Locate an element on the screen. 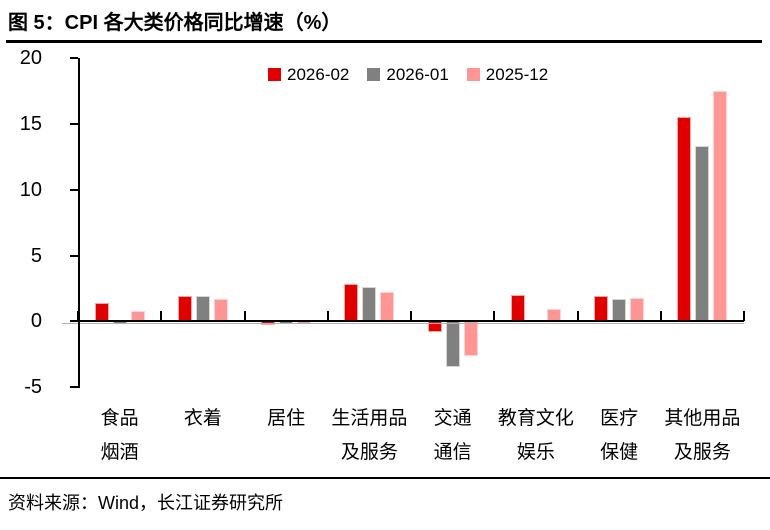 The image size is (770, 530). x-axis-category-label: 教育文化 娱乐 is located at coordinates (535, 435).